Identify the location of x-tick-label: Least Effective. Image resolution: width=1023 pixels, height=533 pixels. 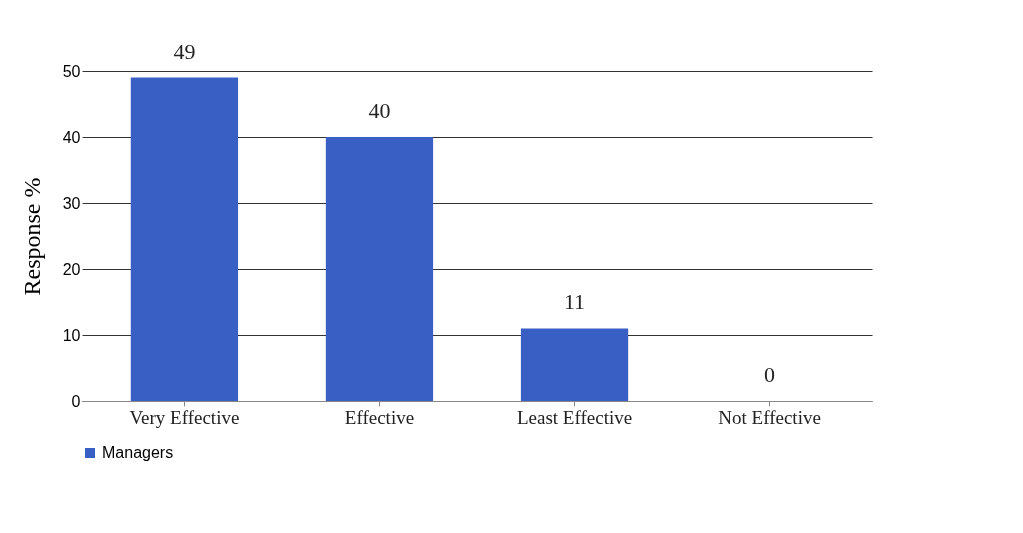
(574, 417).